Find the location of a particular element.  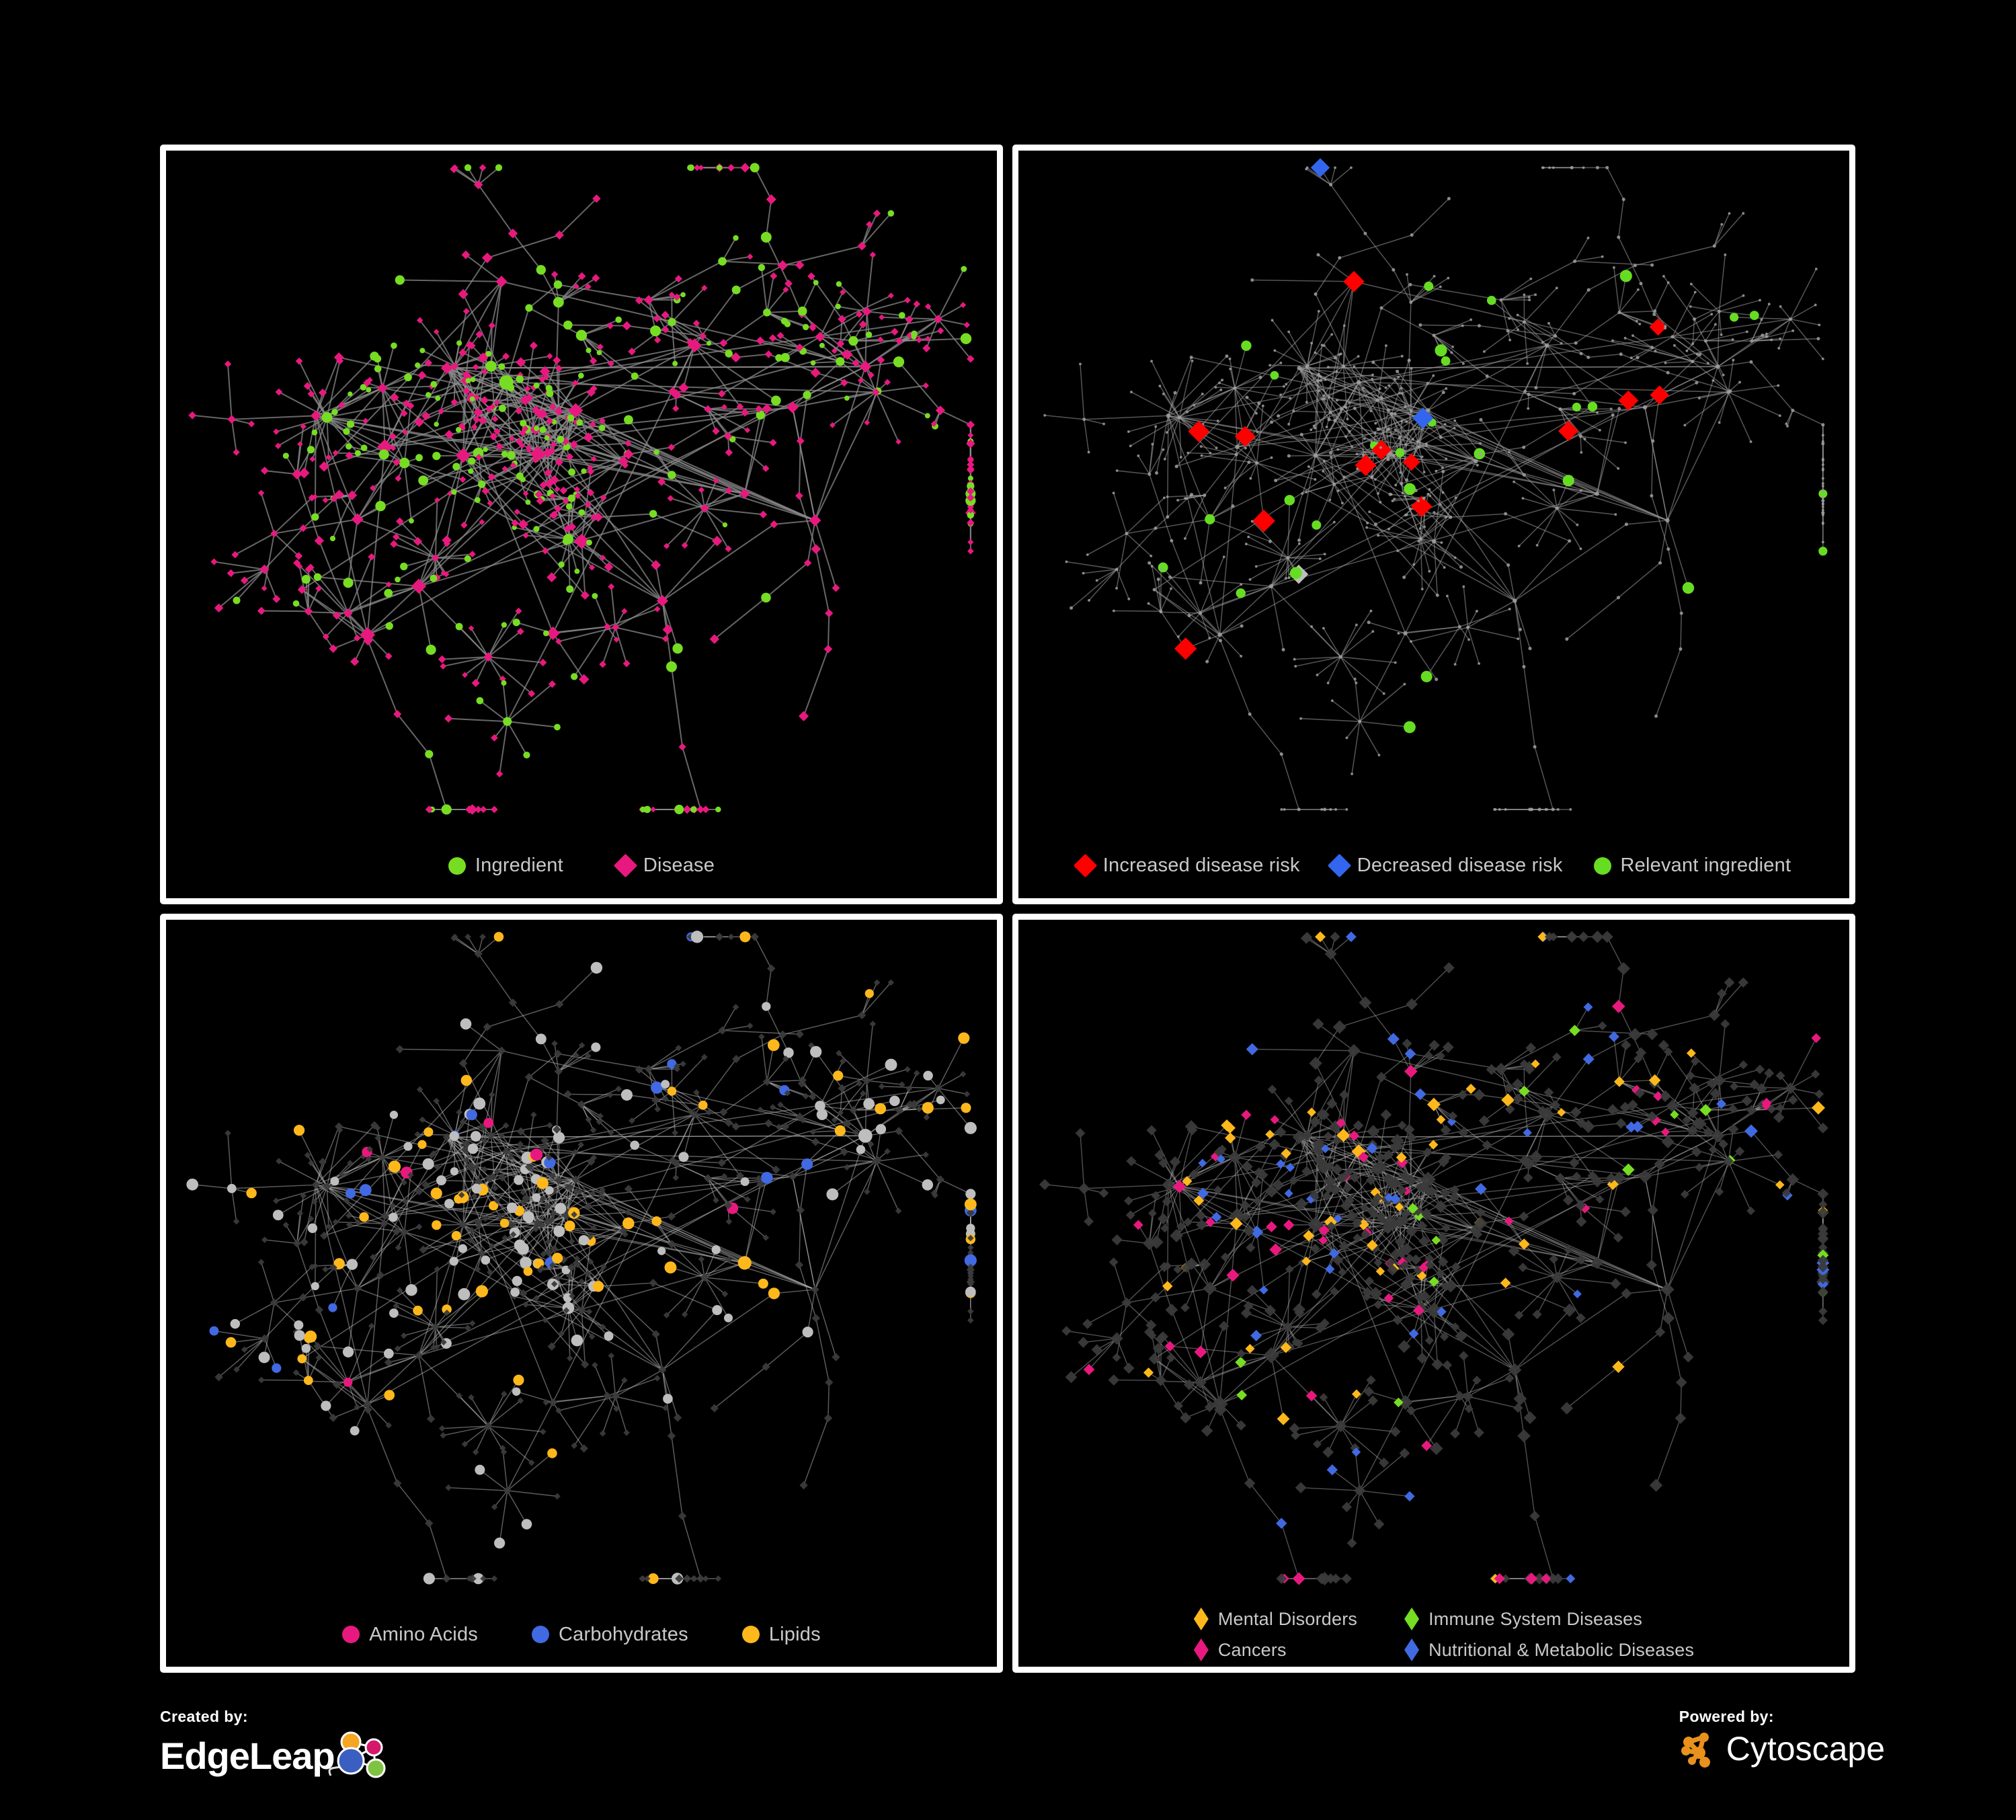

legend-item-relevant-ingredient: Relevant ingredient is located at coordinates (1692, 866).